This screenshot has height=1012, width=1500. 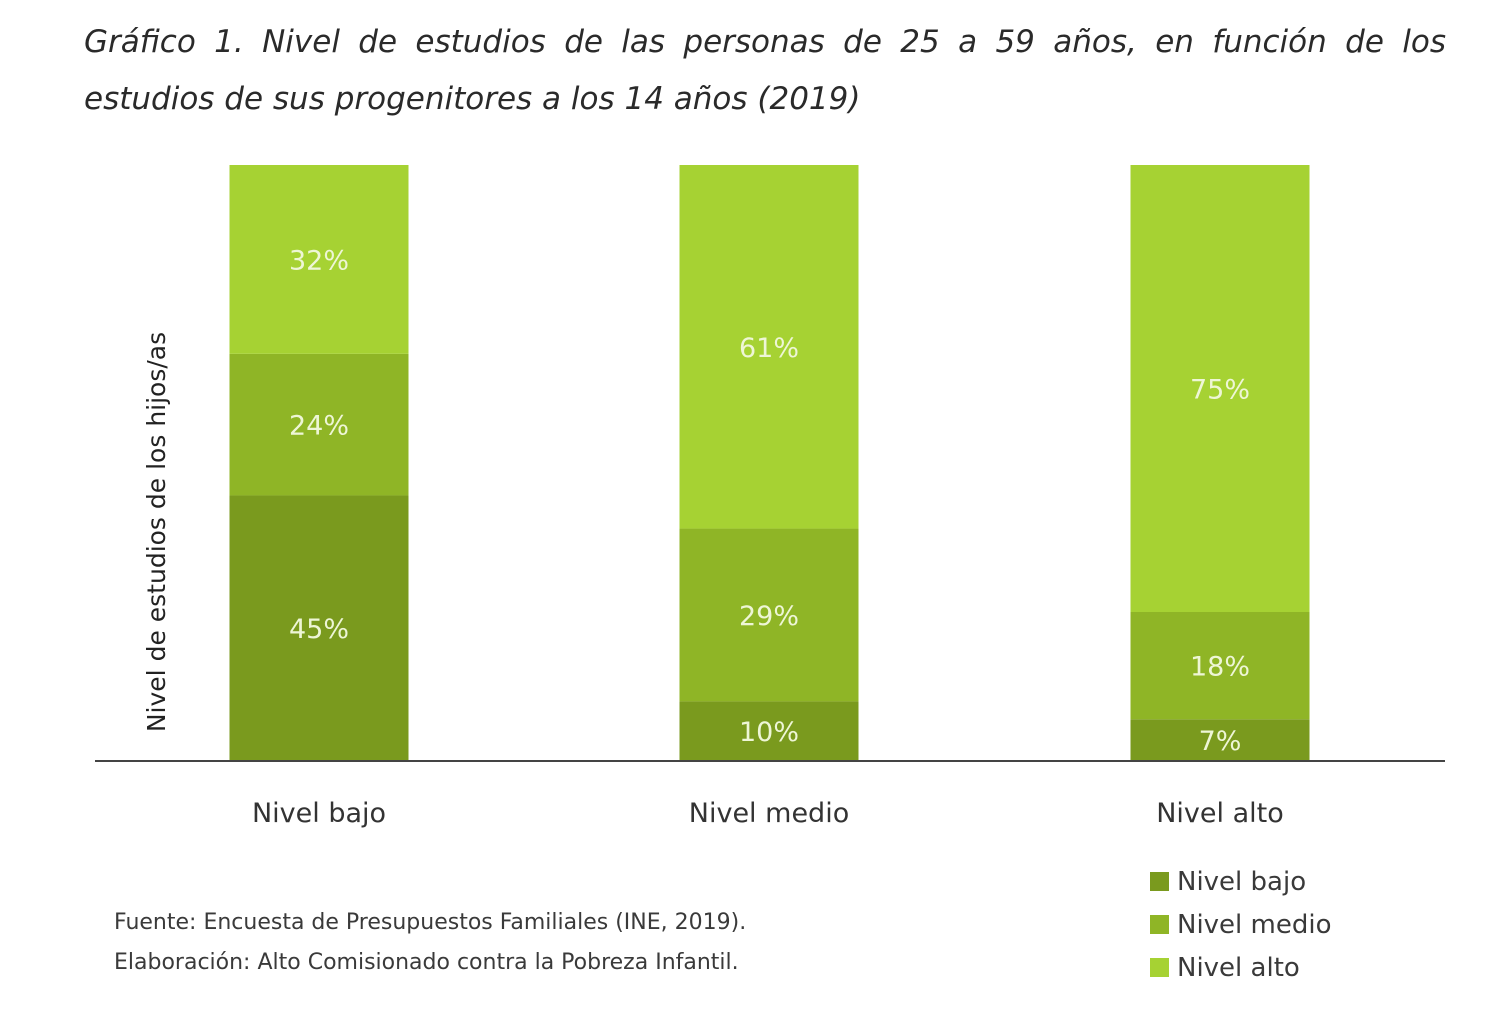 I want to click on bar-segment-nivel-alto-nivel-bajo, so click(x=1220, y=740).